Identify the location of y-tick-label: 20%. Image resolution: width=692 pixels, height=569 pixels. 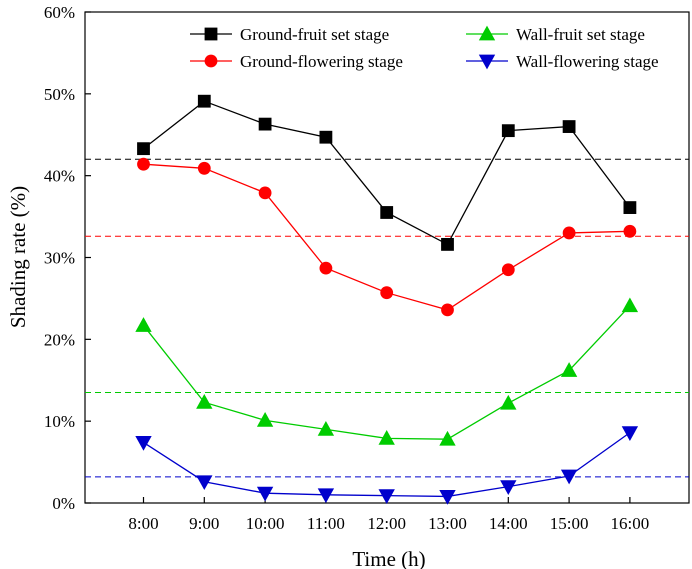
(59, 339).